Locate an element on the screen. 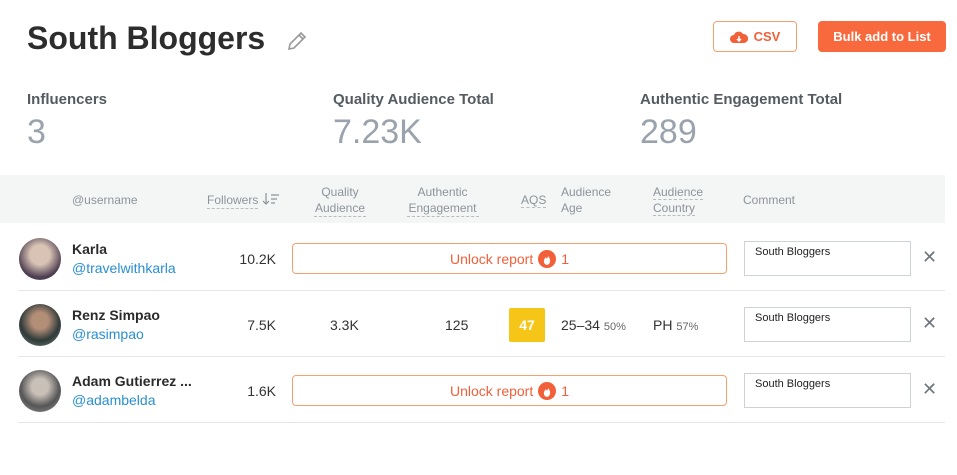 This screenshot has width=957, height=475. column-label: AQS is located at coordinates (534, 200).